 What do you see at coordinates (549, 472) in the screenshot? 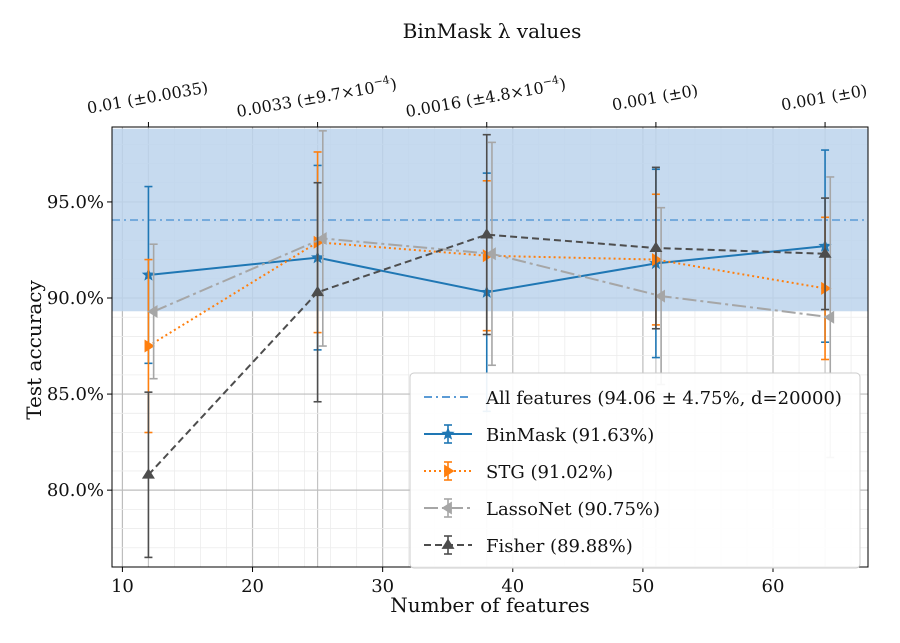
I see `legend-label: STG (91.02%)` at bounding box center [549, 472].